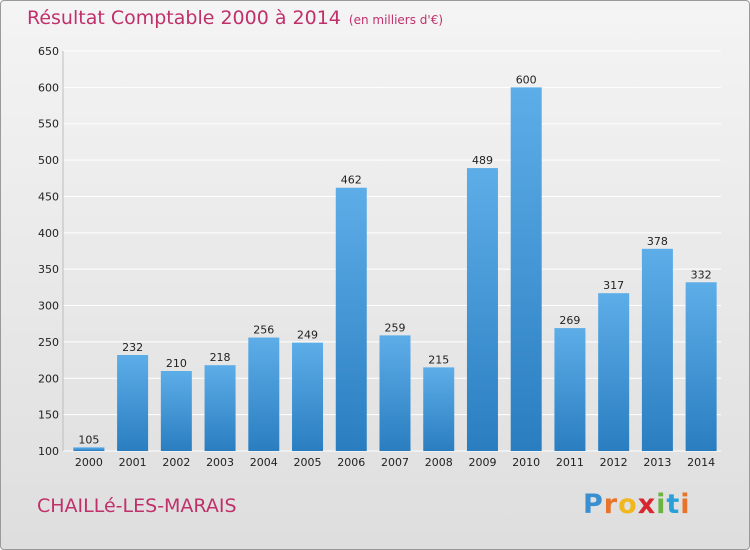 This screenshot has width=750, height=550. I want to click on chart-unit: (en milliers d'€), so click(396, 20).